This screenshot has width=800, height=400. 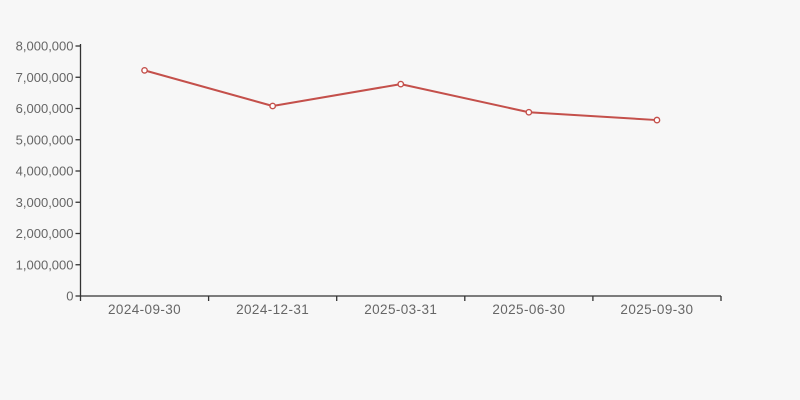 I want to click on x-axis-tick-label: 2025-06-30, so click(x=528, y=309).